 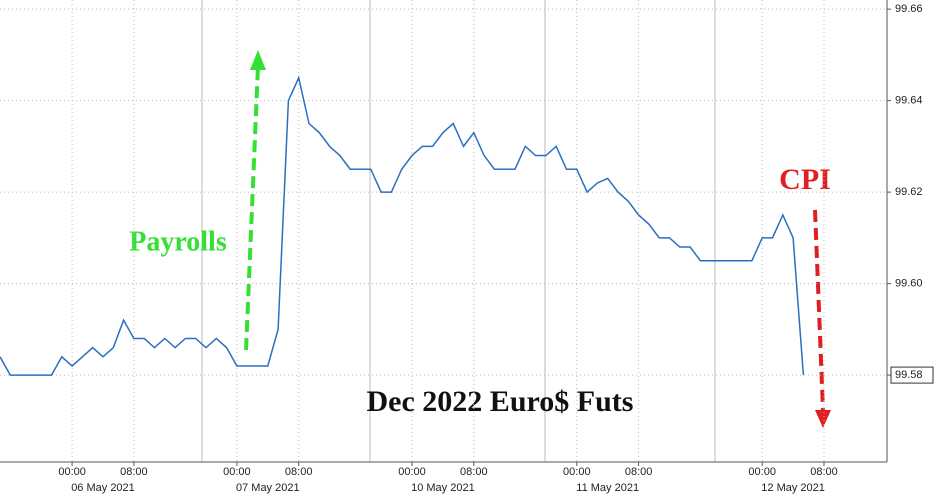 I want to click on y-tick-label: 99.62, so click(x=909, y=192).